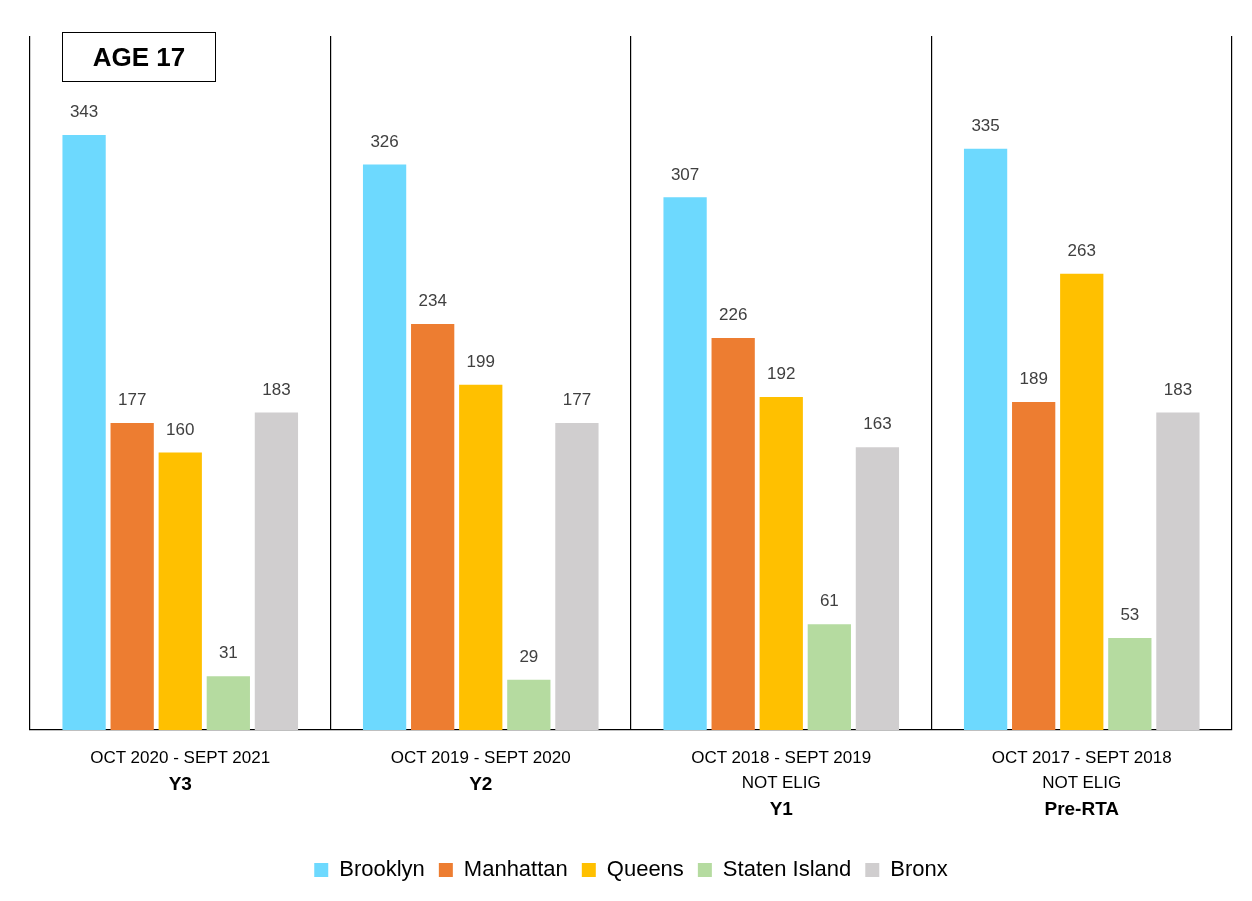 The height and width of the screenshot is (901, 1252). Describe the element at coordinates (139, 57) in the screenshot. I see `chart-title: AGE 17` at that location.